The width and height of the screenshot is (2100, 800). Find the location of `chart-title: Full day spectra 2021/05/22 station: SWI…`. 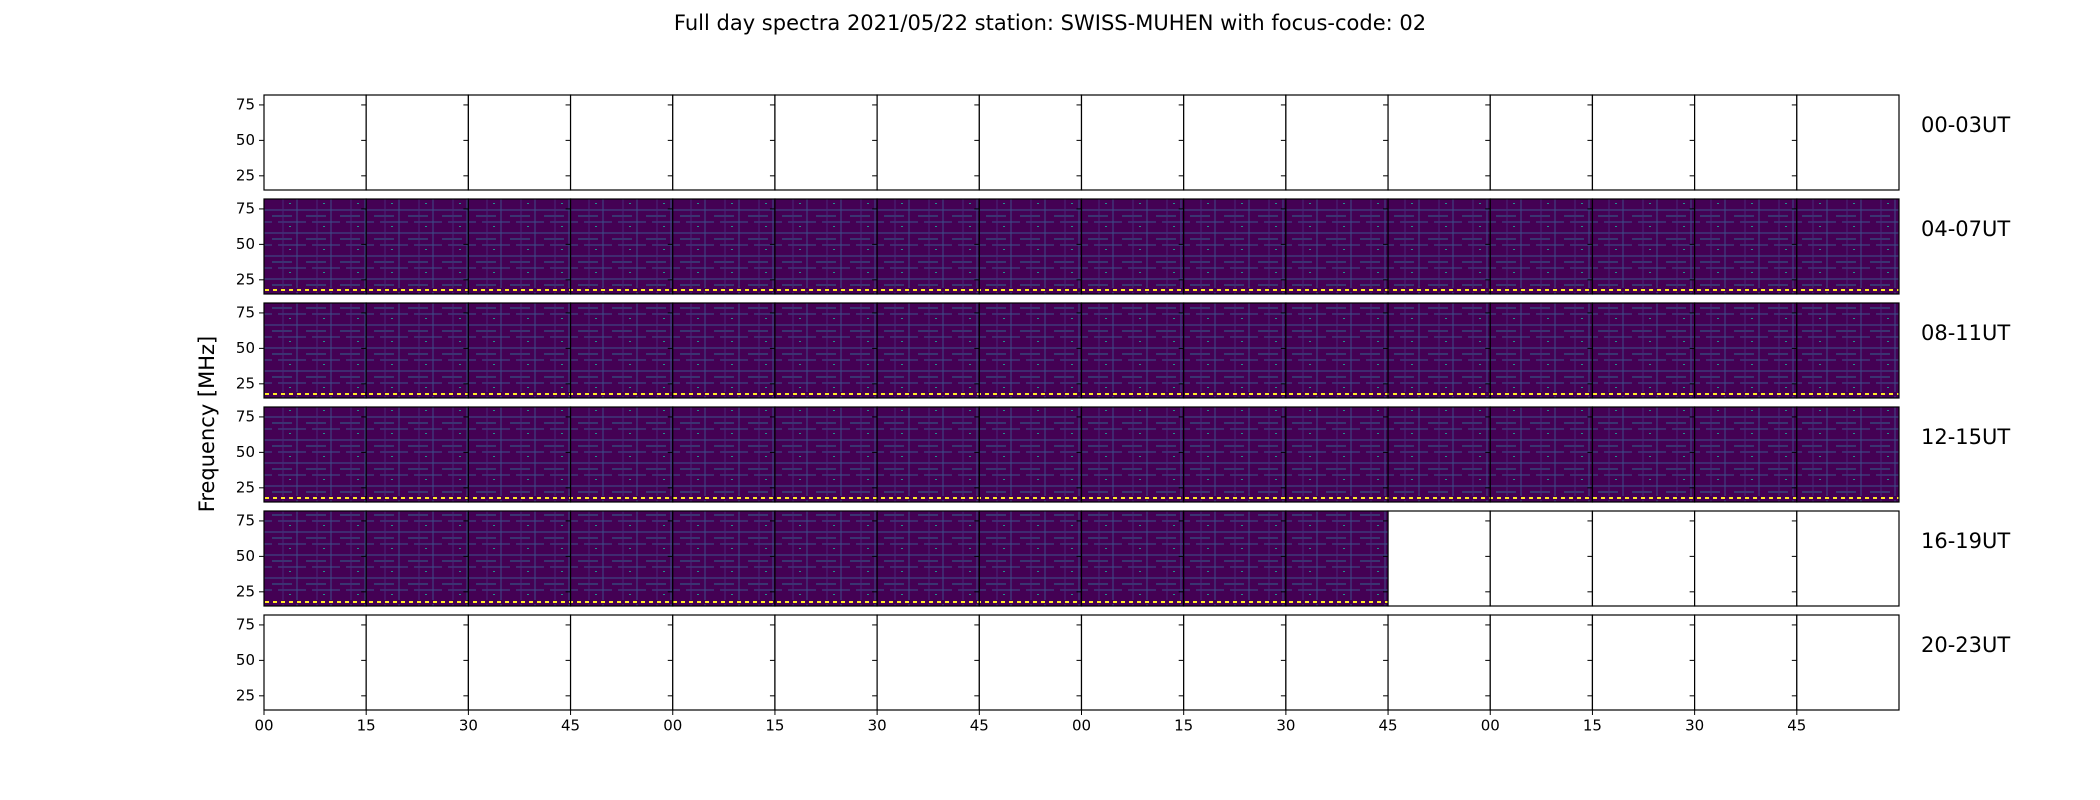

chart-title: Full day spectra 2021/05/22 station: SWI… is located at coordinates (1050, 23).